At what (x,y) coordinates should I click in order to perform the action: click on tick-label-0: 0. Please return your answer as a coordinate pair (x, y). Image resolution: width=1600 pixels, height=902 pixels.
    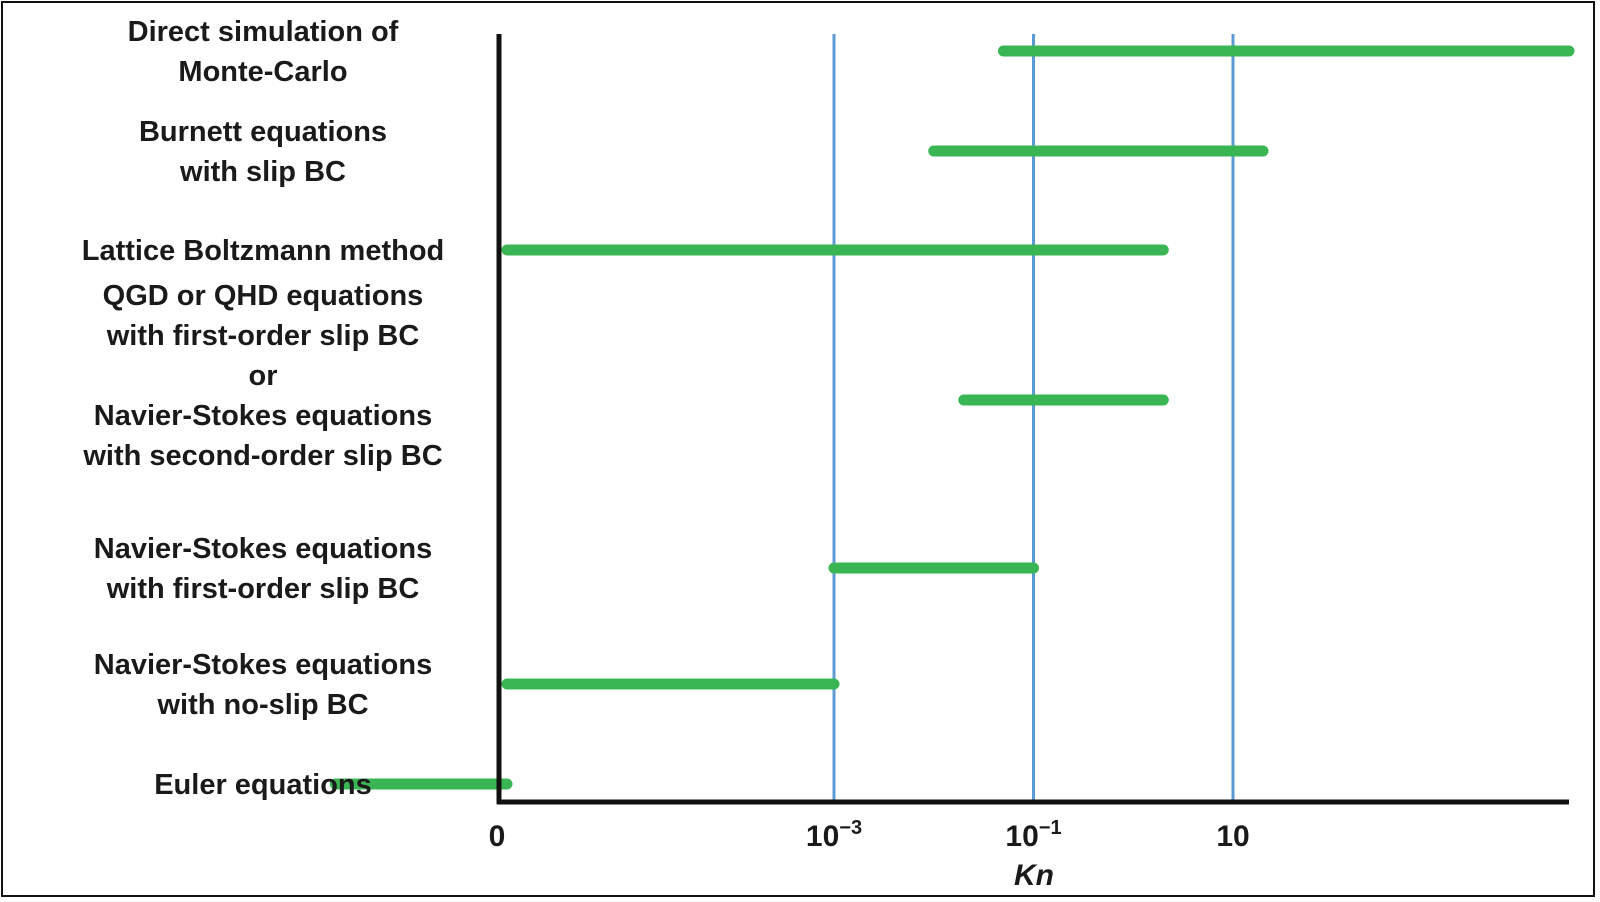
    Looking at the image, I should click on (497, 836).